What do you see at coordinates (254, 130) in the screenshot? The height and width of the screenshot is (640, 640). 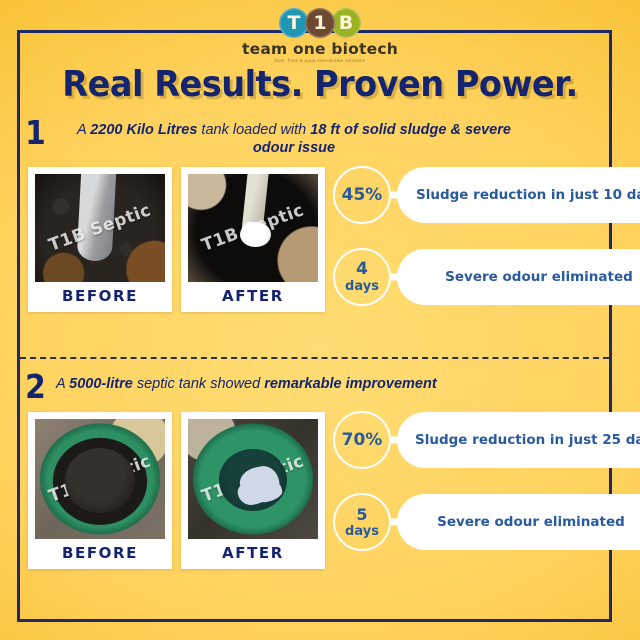 I see `headline-mid: tank loaded with` at bounding box center [254, 130].